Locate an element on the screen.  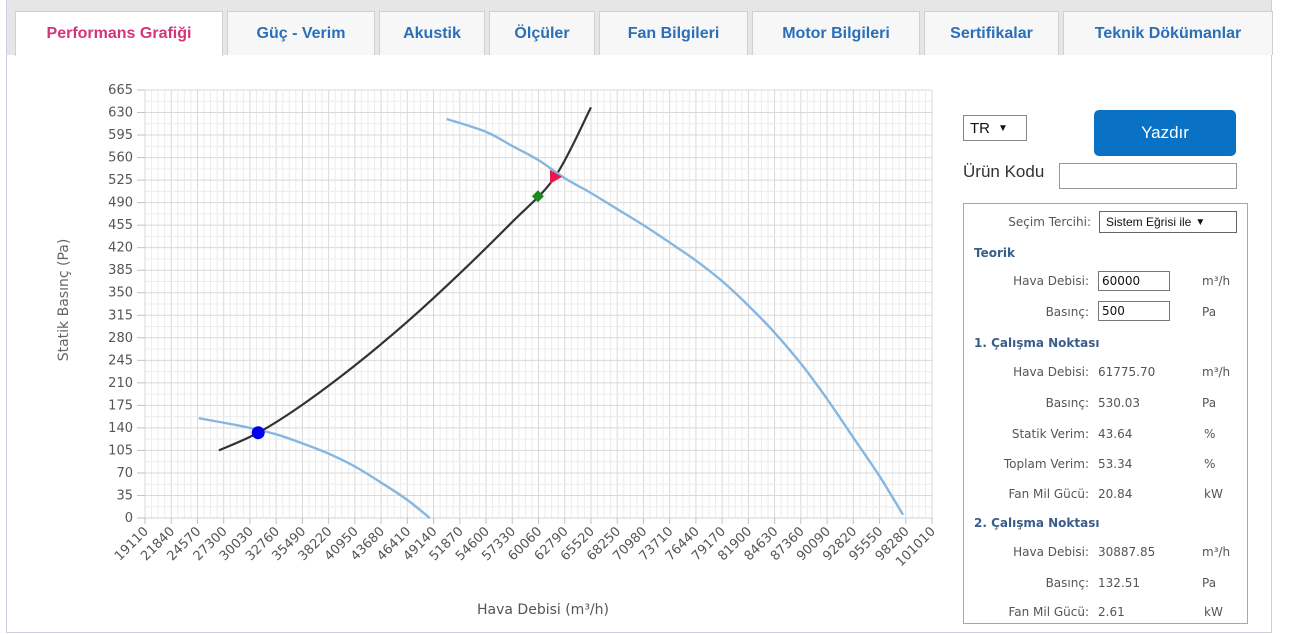
language-value: TR is located at coordinates (980, 128).